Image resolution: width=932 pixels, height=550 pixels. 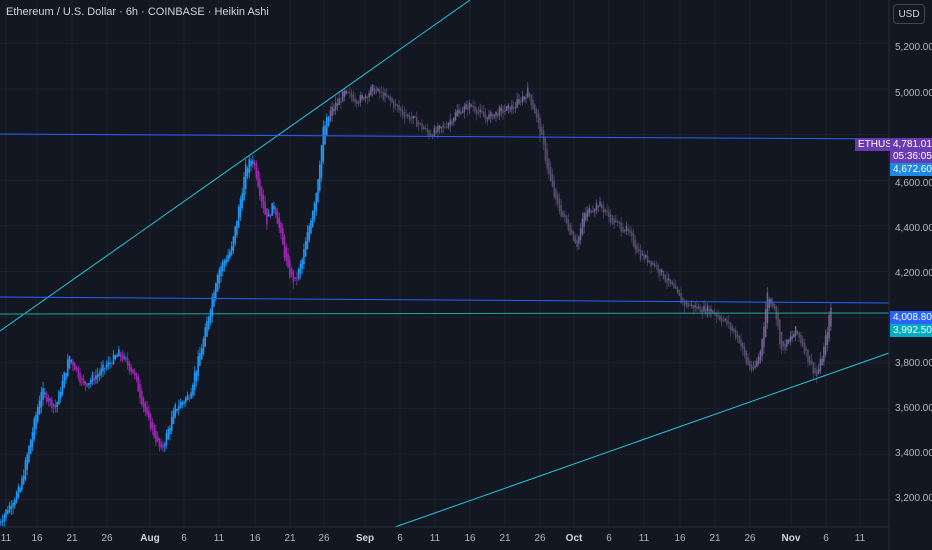 I want to click on hline-cyan-support, so click(x=445, y=313).